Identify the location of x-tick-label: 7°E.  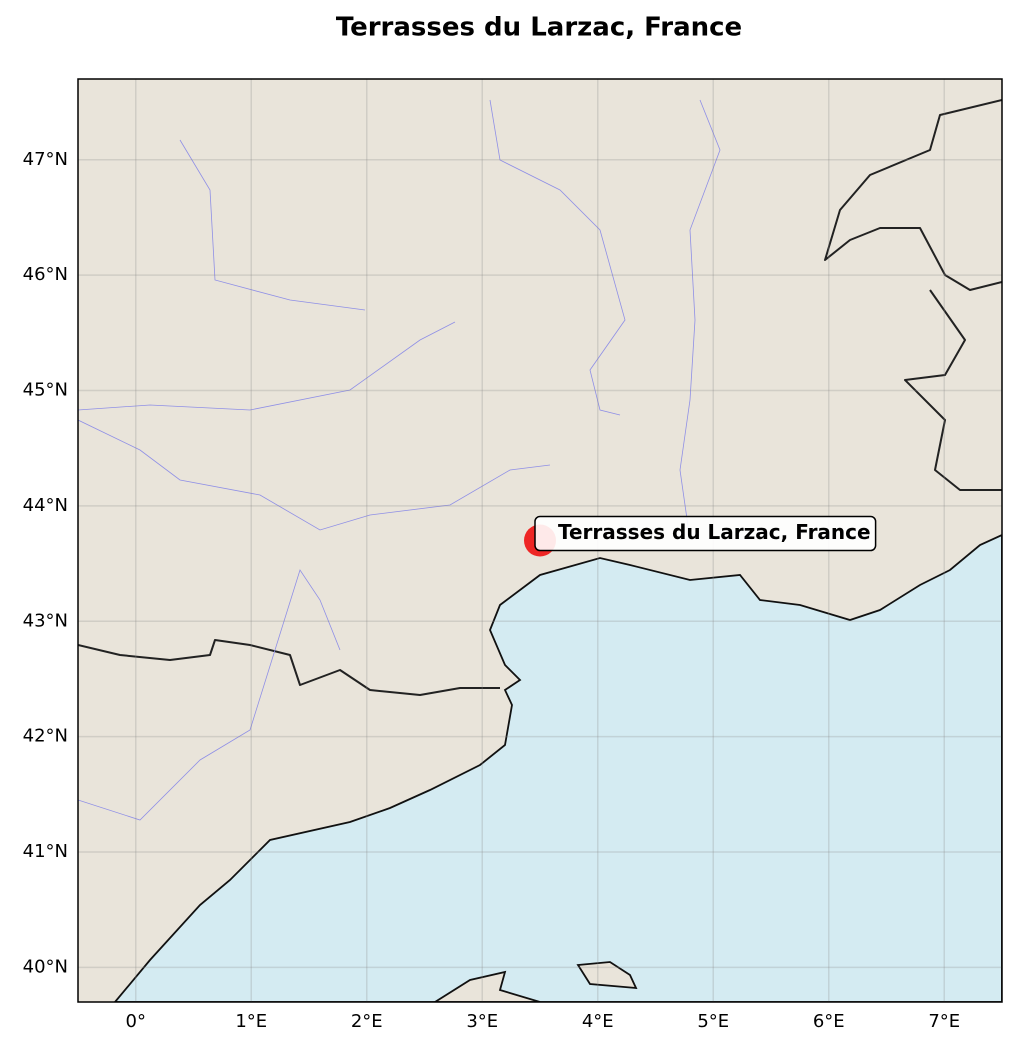
(944, 1021).